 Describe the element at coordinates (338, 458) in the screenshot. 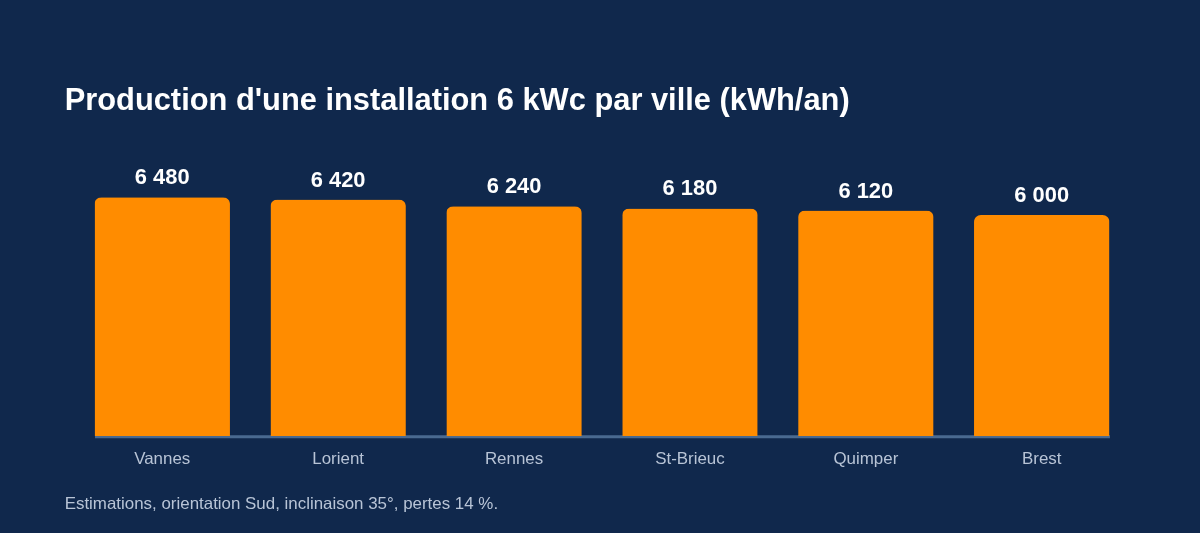

I see `x-tick-label: Lorient` at that location.